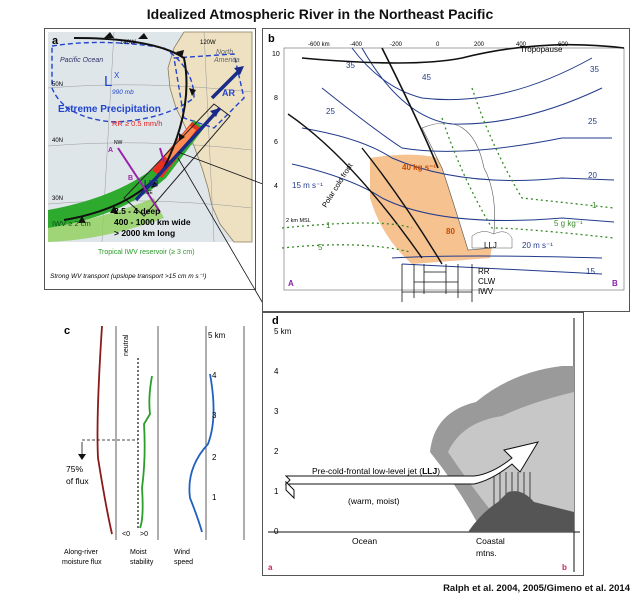 Image resolution: width=640 pixels, height=600 pixels. I want to click on profile-axes, so click(180, 433).